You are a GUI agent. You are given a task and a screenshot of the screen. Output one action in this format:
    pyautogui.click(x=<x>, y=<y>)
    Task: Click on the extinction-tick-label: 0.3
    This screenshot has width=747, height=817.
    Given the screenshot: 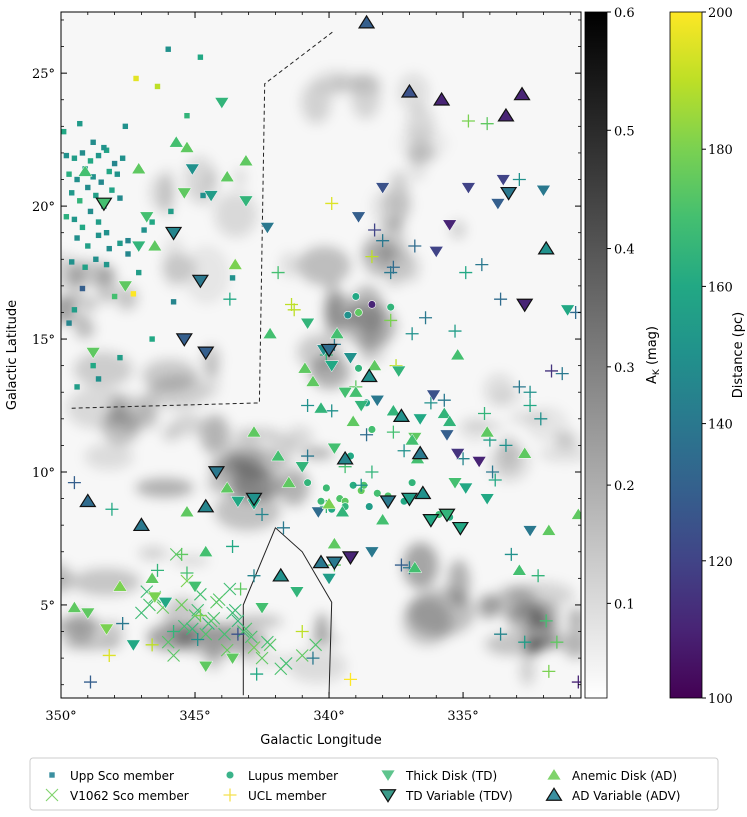 What is the action you would take?
    pyautogui.click(x=624, y=368)
    